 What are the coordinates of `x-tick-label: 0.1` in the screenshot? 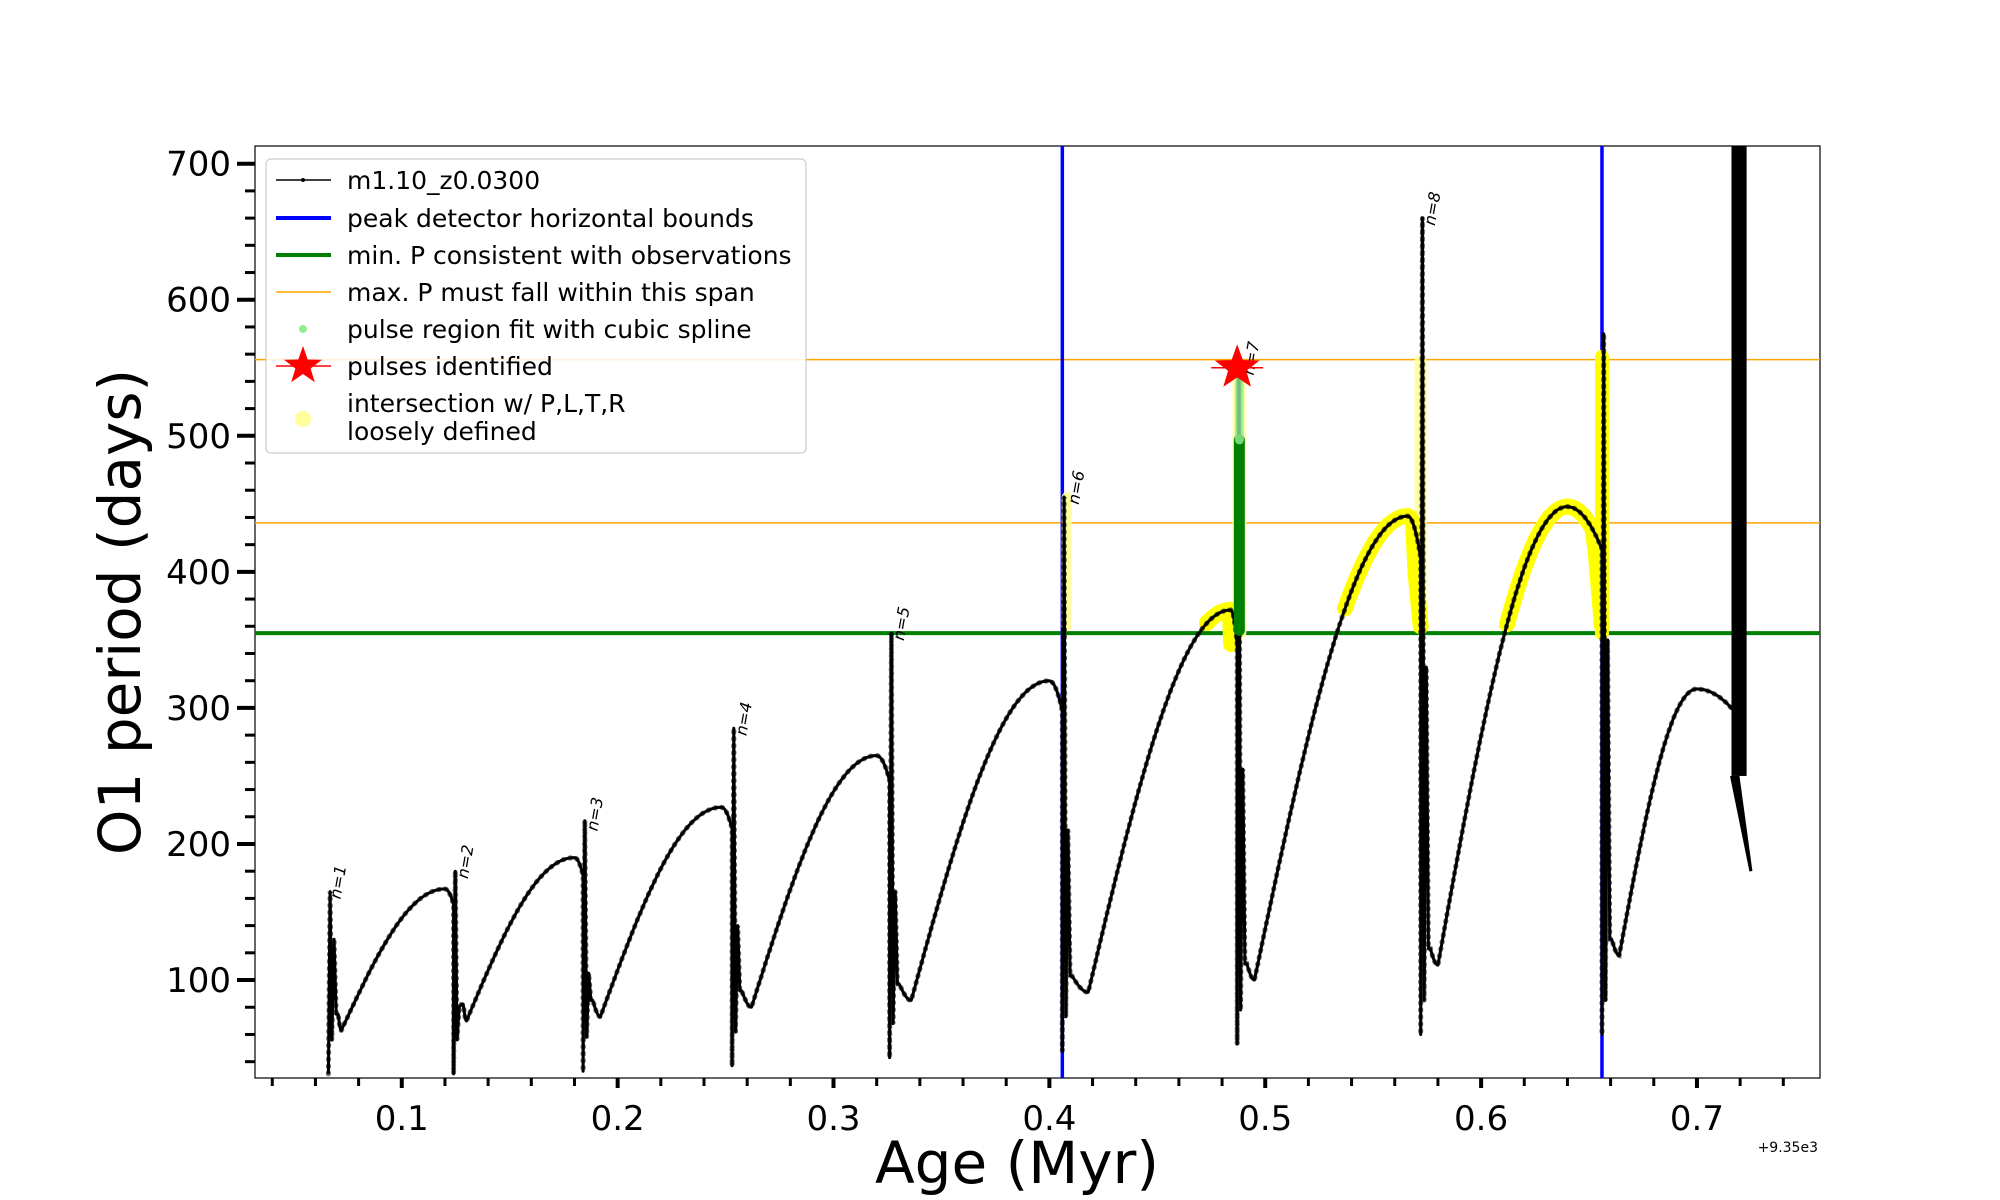 It's located at (402, 1119).